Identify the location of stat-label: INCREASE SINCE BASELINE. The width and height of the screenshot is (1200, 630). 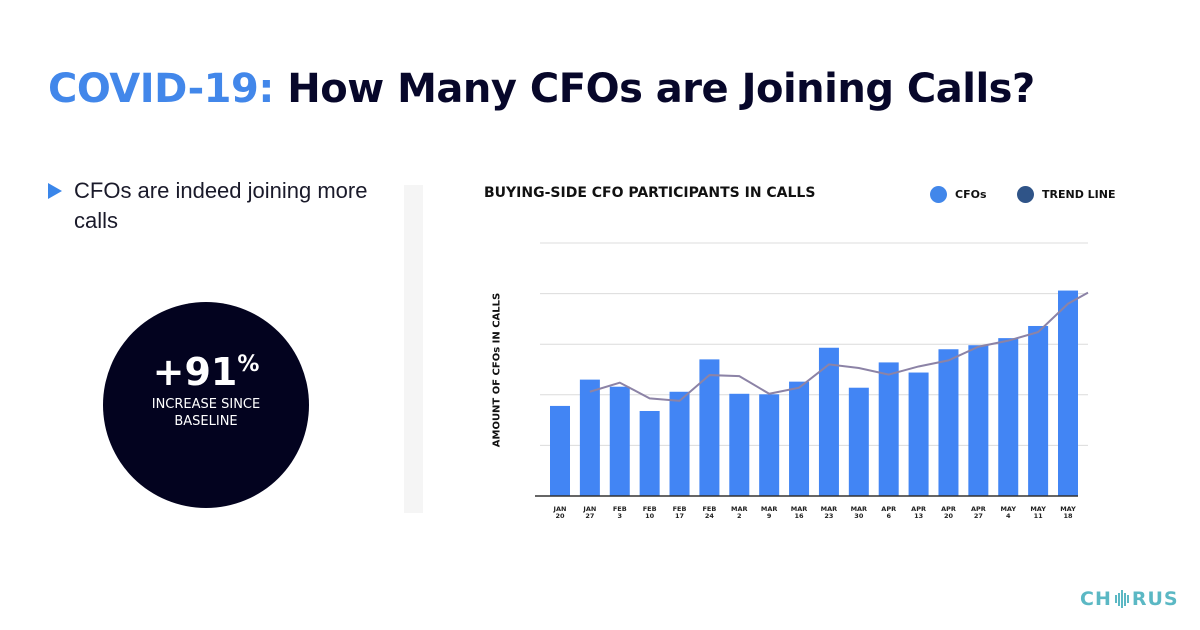
(206, 413).